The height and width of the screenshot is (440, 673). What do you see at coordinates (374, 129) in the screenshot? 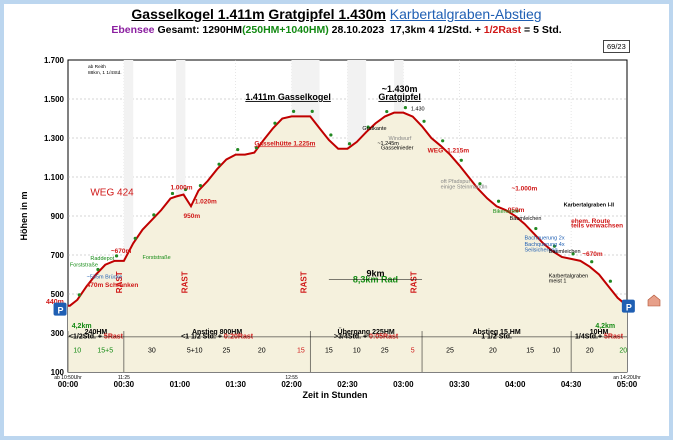
I see `black-annotation: Gratkante` at bounding box center [374, 129].